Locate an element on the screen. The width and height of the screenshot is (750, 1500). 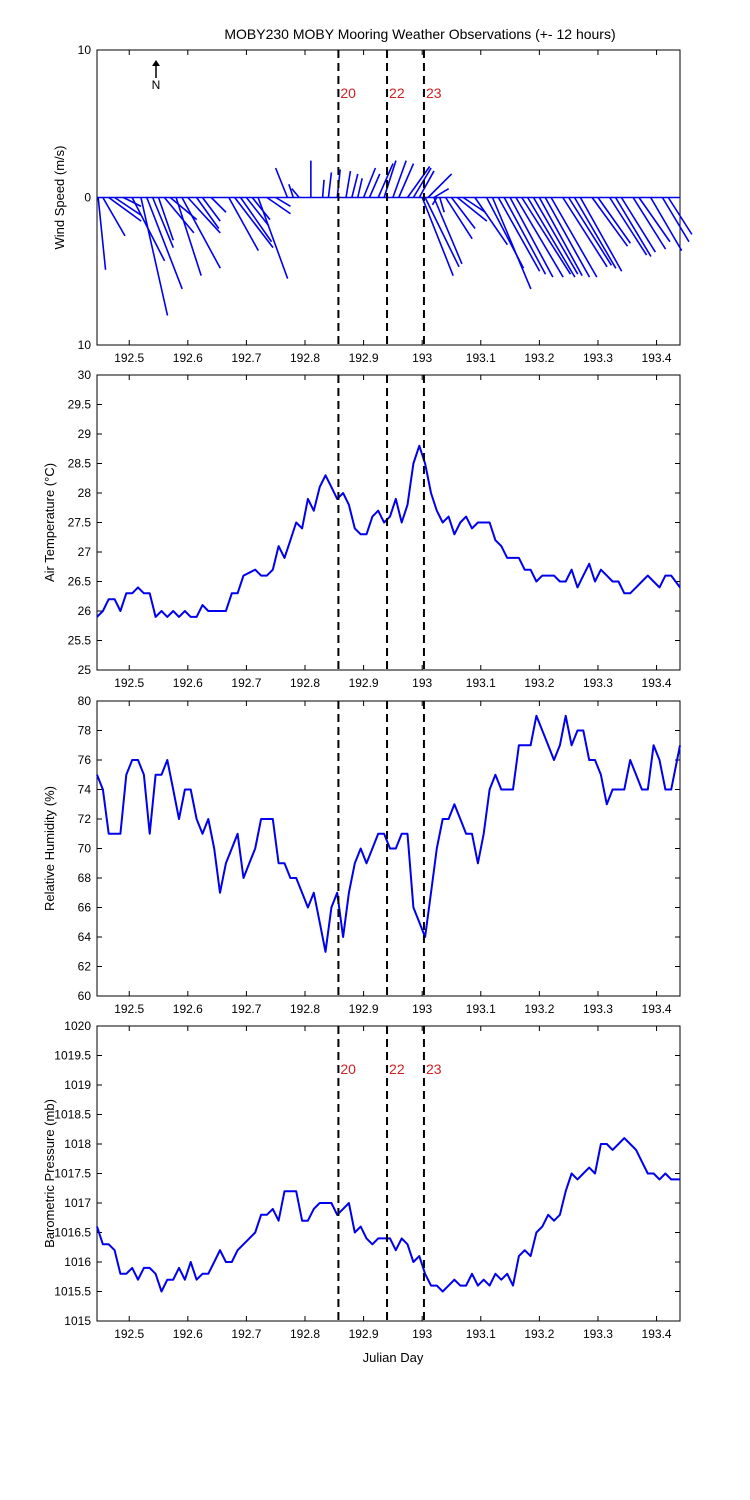
y-tick-label: 28.5 is located at coordinates (80, 464).